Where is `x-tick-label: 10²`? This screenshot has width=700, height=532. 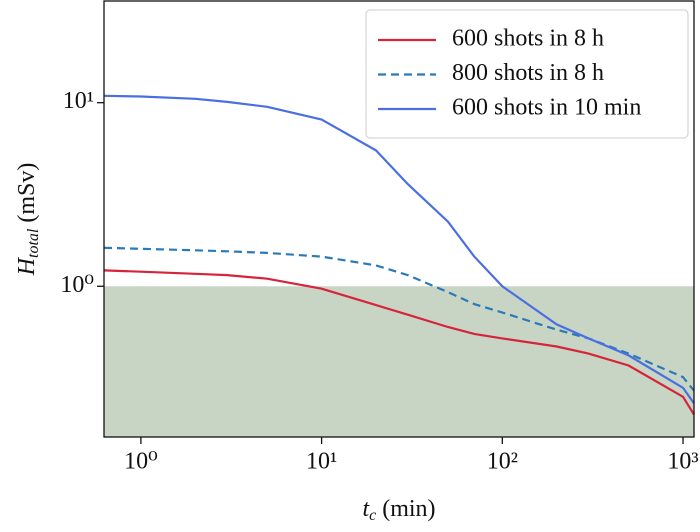
x-tick-label: 10² is located at coordinates (502, 462).